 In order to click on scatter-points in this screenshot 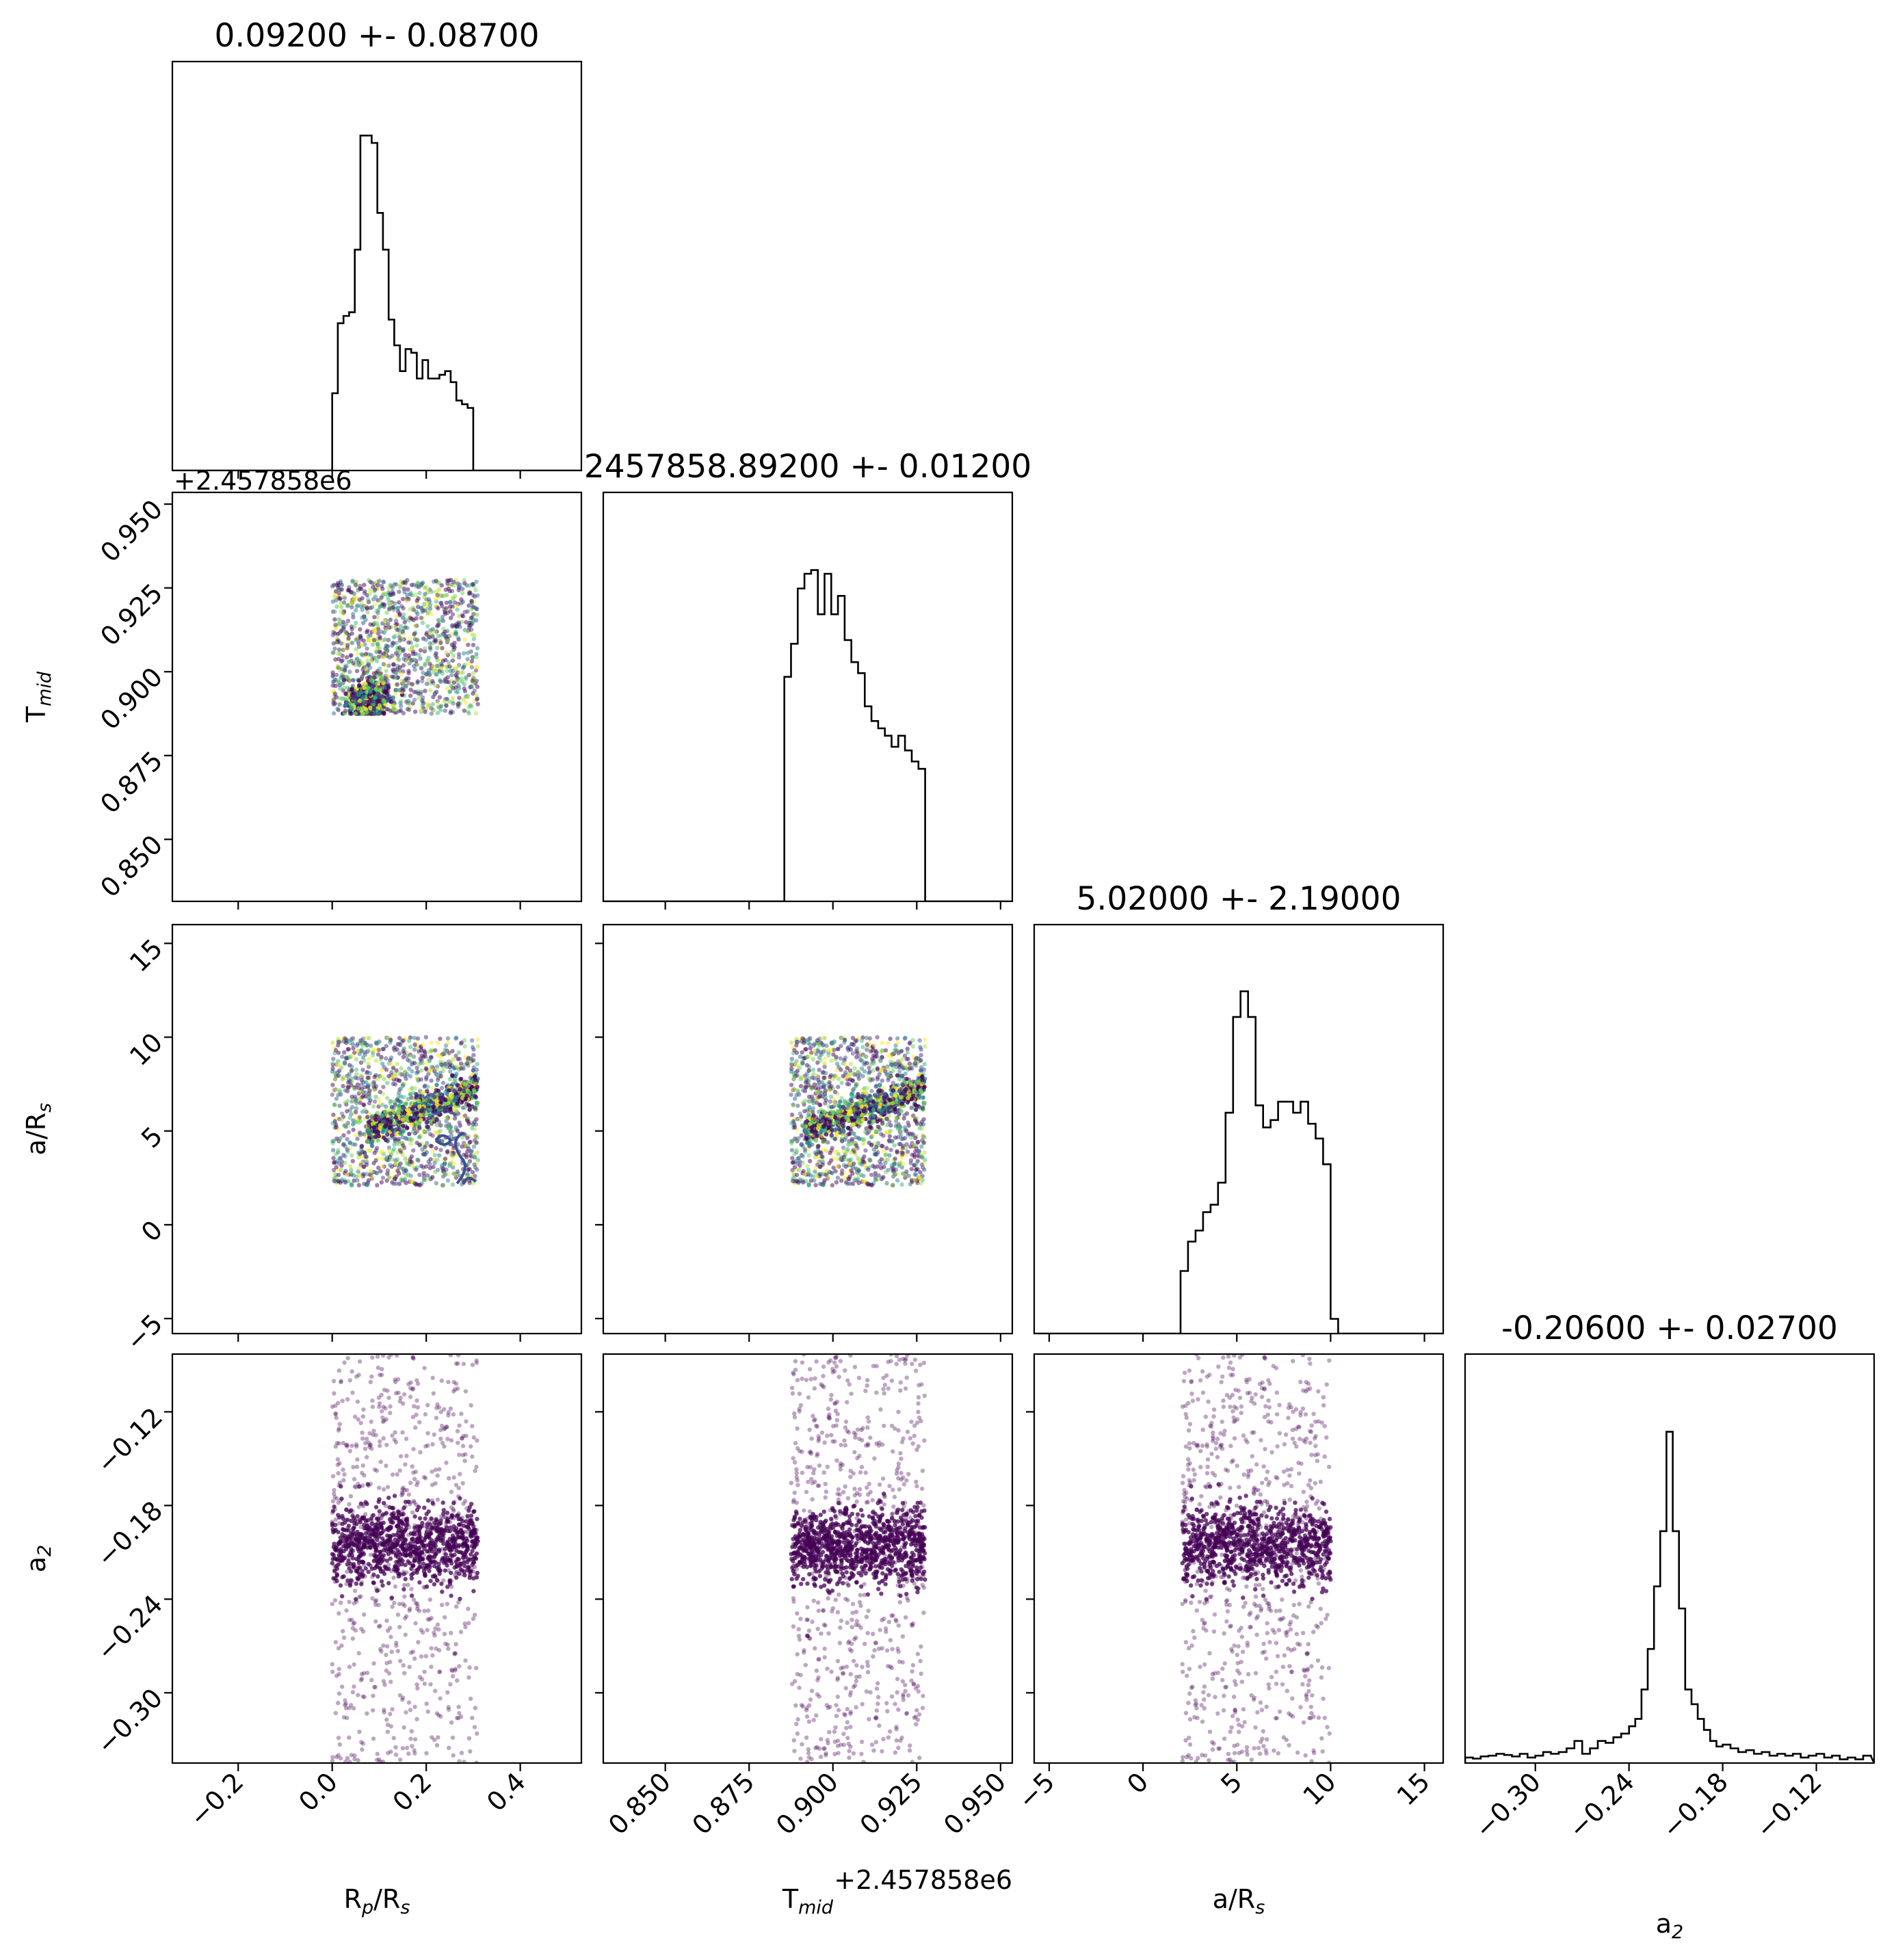, I will do `click(405, 1111)`.